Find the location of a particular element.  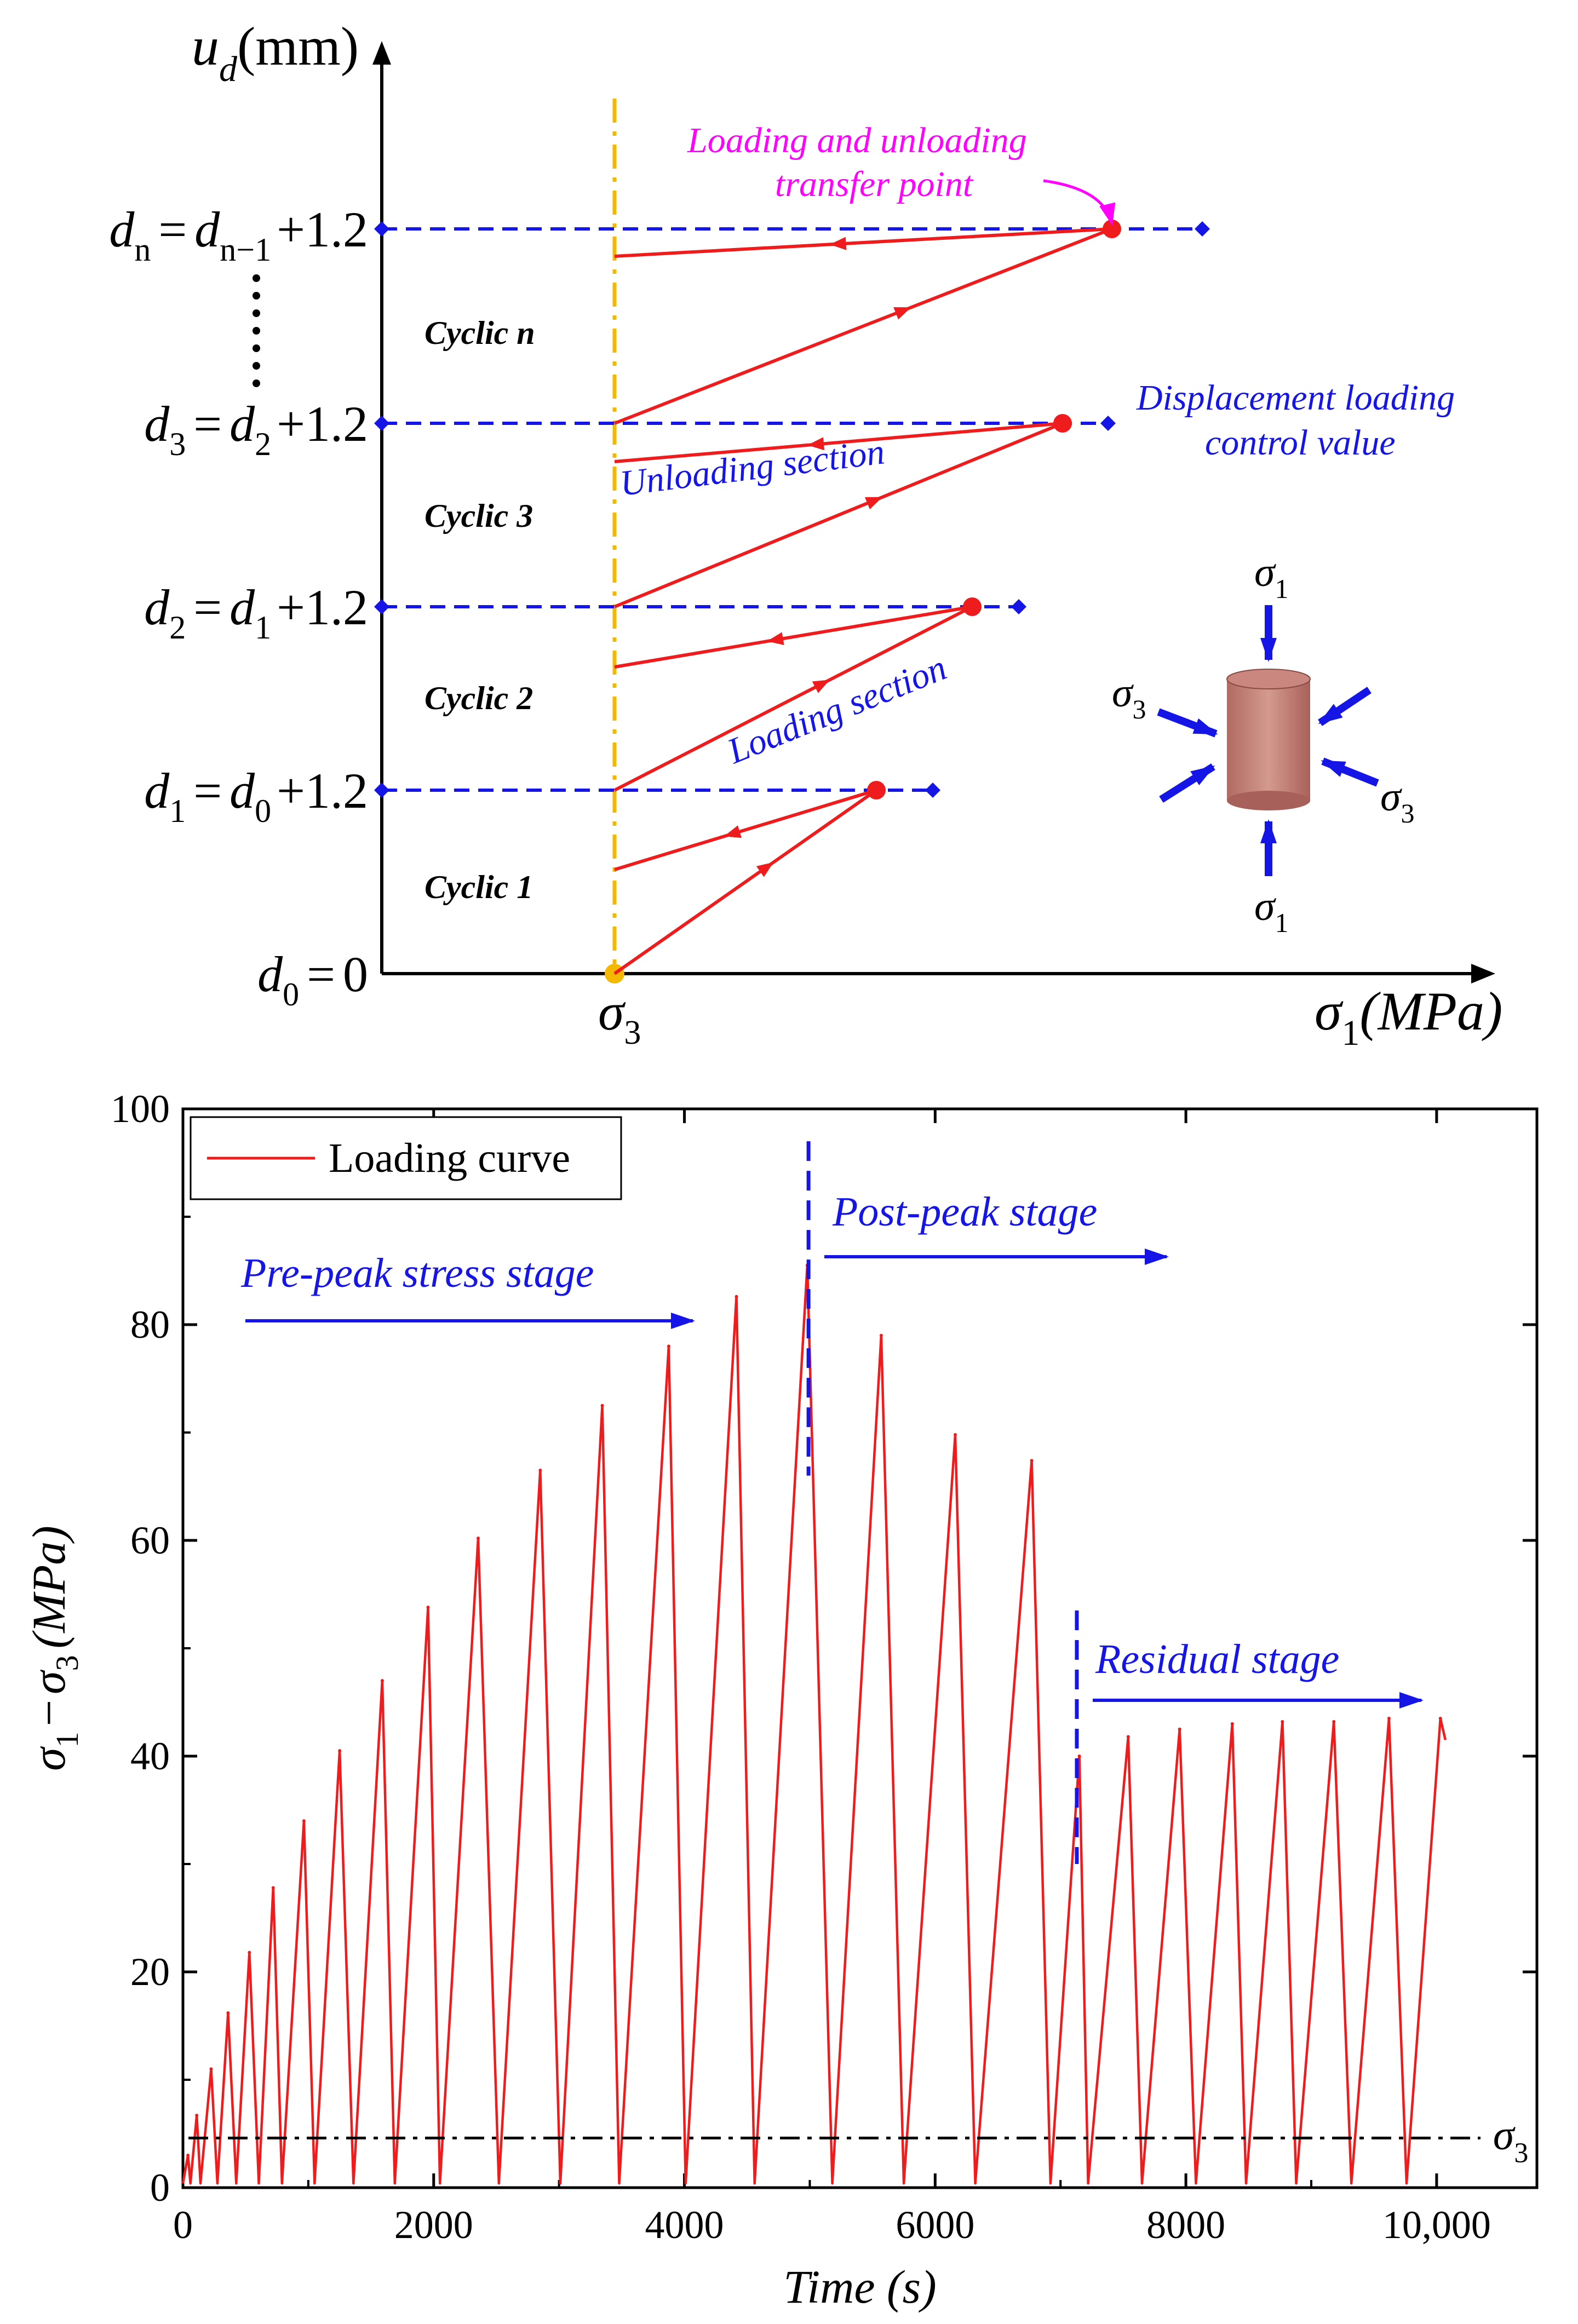

cycle-label-3: Cyclic 3 is located at coordinates (479, 516).